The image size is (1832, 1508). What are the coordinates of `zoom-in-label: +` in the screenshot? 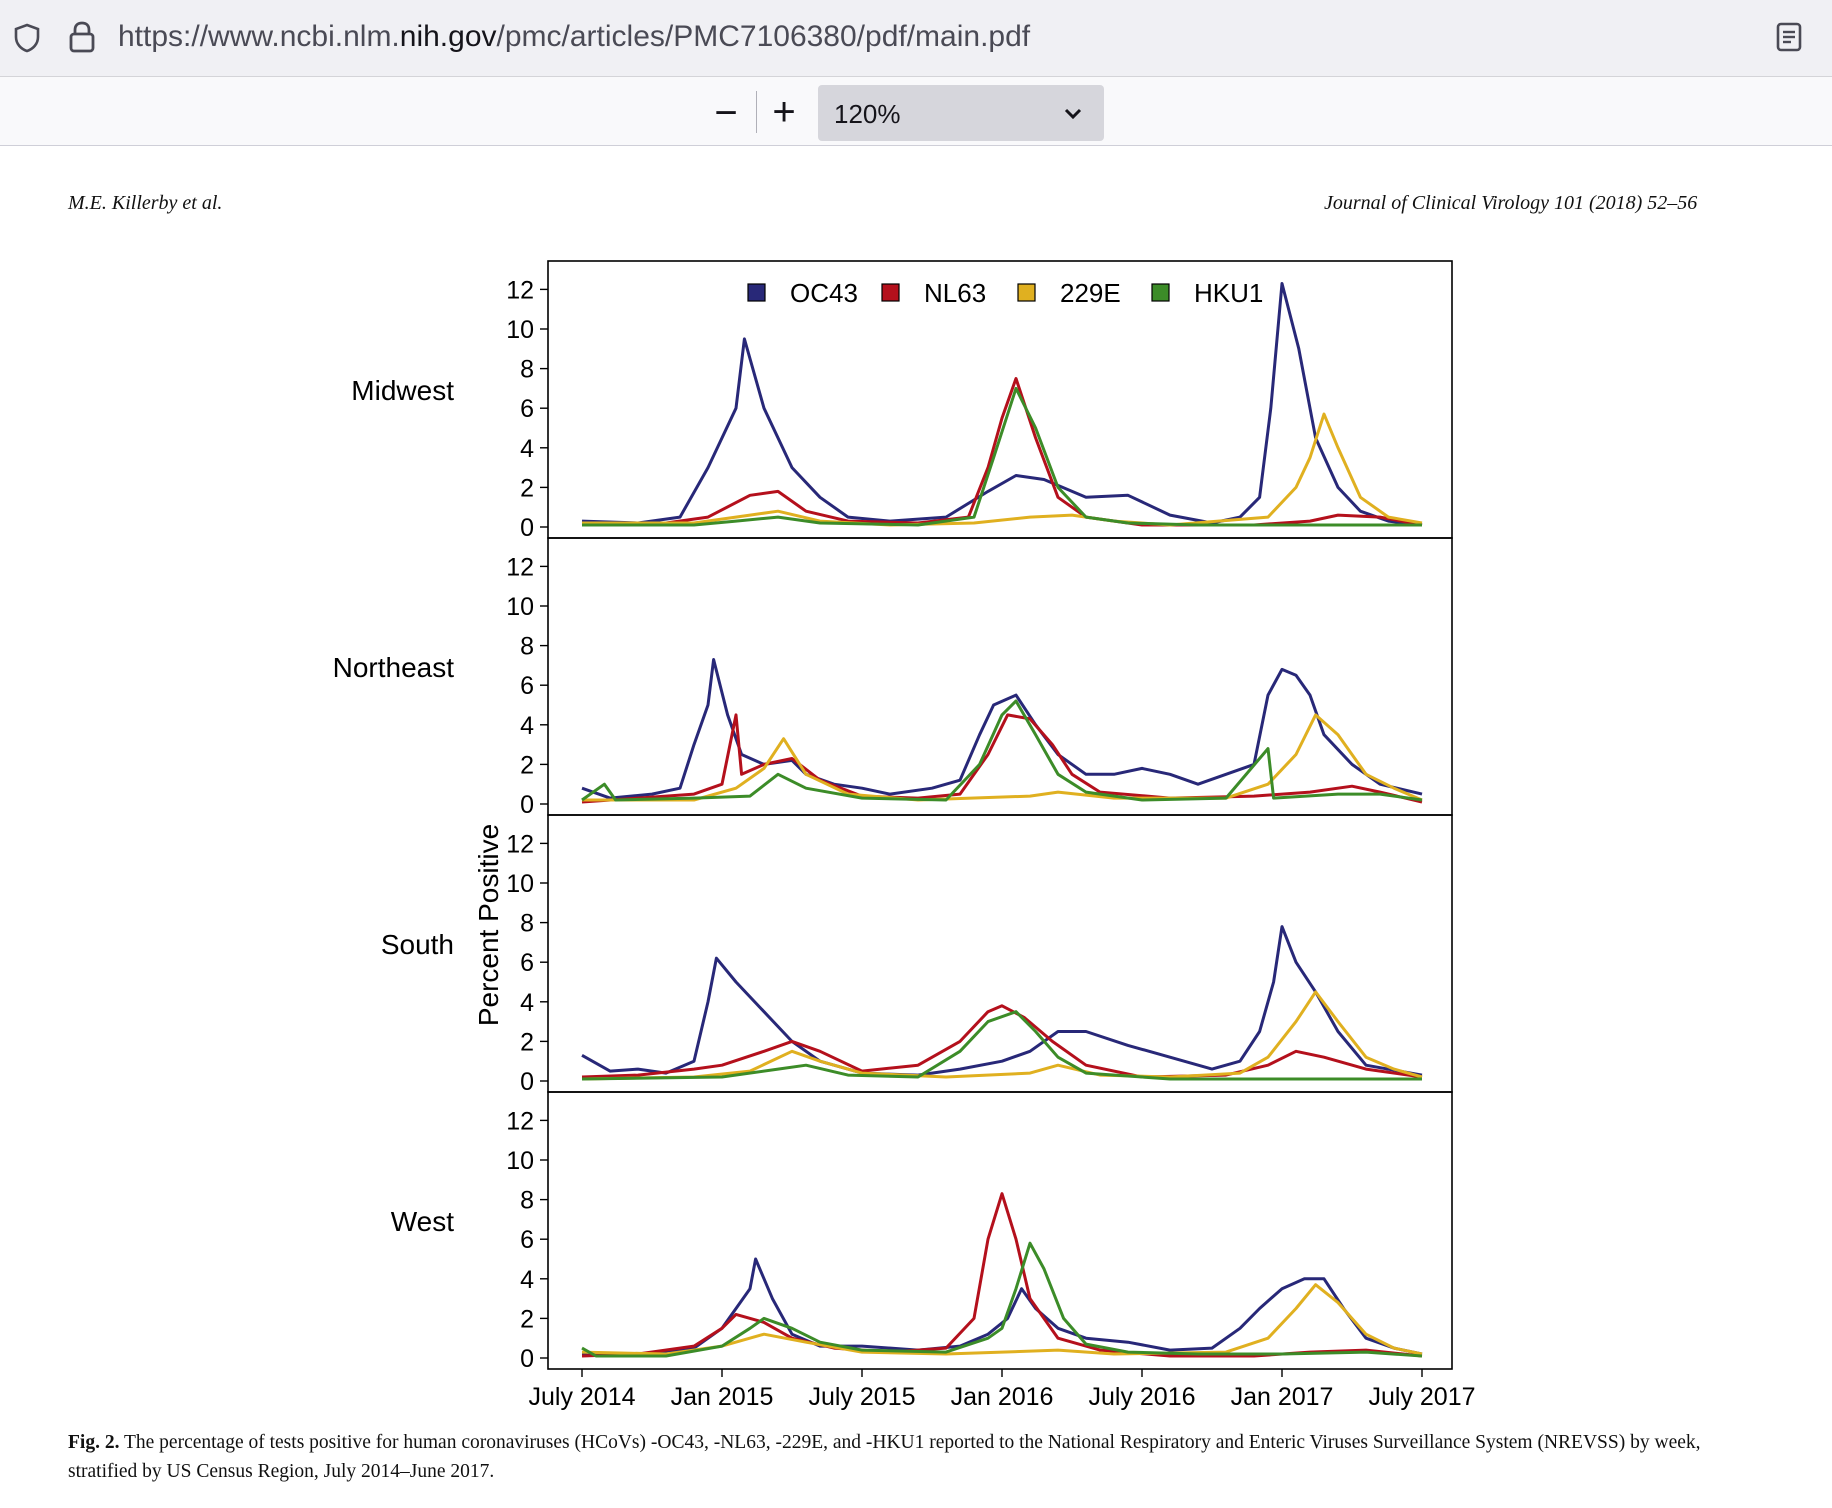 It's located at (783, 111).